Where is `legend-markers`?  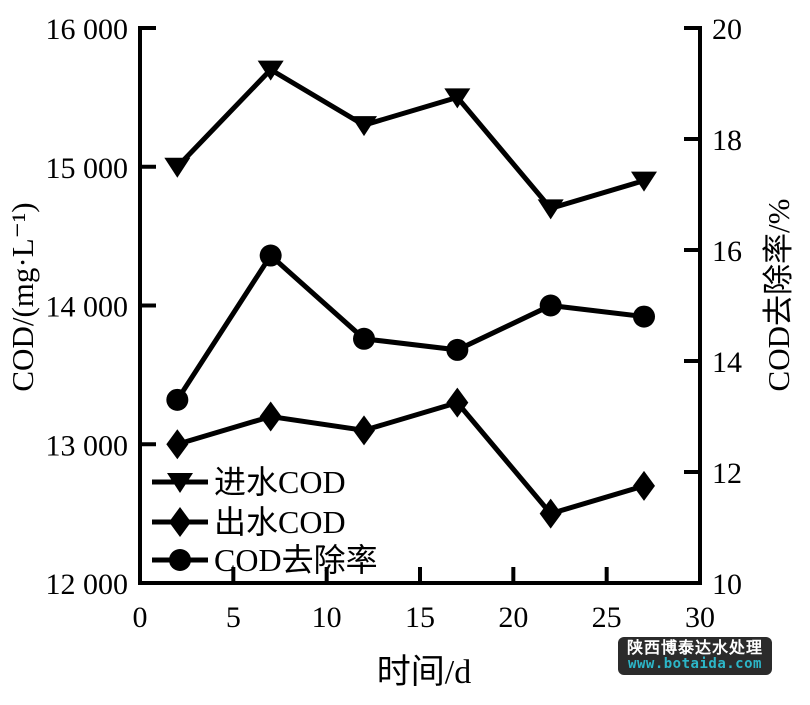
legend-markers is located at coordinates (180, 522).